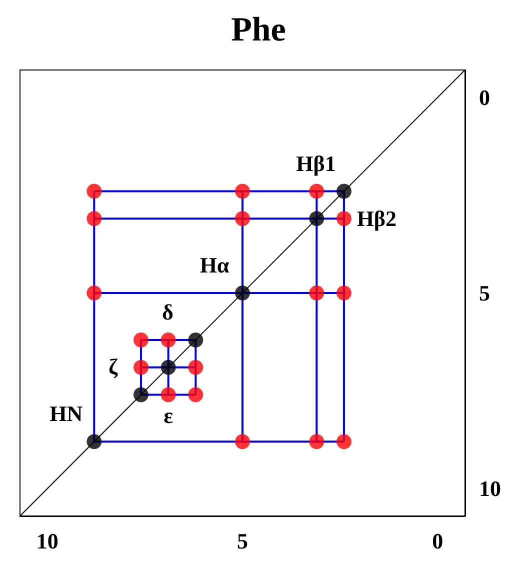  I want to click on x-tick-label: 10, so click(47, 541).